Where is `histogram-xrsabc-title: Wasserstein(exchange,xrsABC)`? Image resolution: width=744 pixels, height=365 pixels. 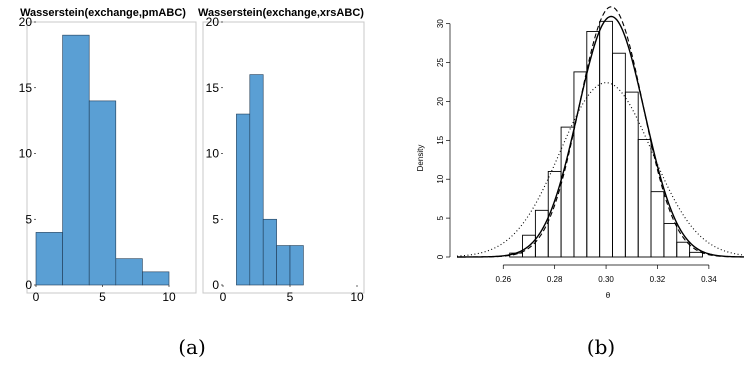
histogram-xrsabc-title: Wasserstein(exchange,xrsABC) is located at coordinates (281, 13).